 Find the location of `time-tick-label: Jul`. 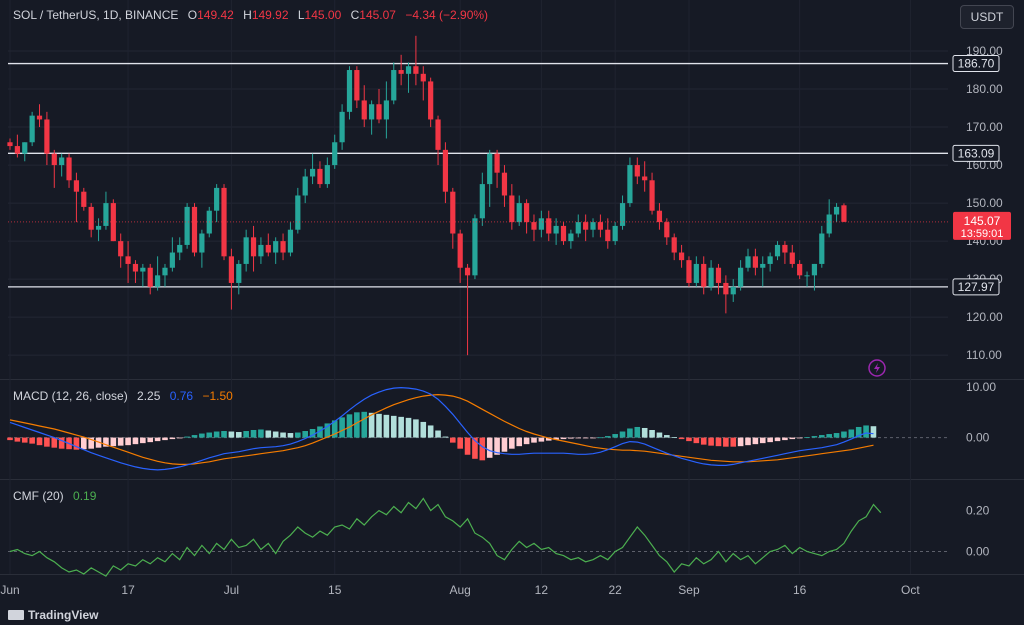

time-tick-label: Jul is located at coordinates (231, 590).